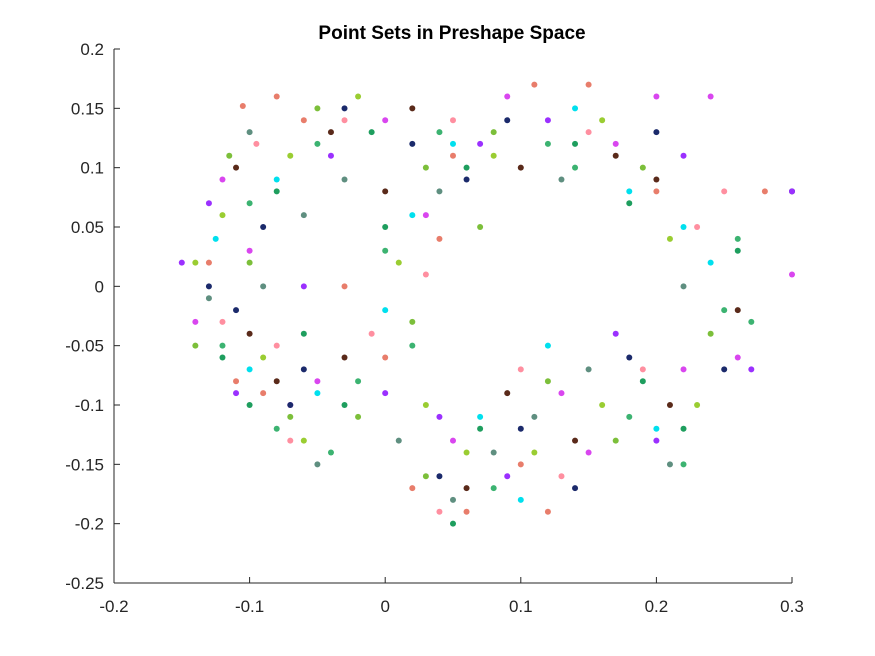 This screenshot has width=875, height=656. What do you see at coordinates (249, 606) in the screenshot?
I see `x-tick-label: -0.1` at bounding box center [249, 606].